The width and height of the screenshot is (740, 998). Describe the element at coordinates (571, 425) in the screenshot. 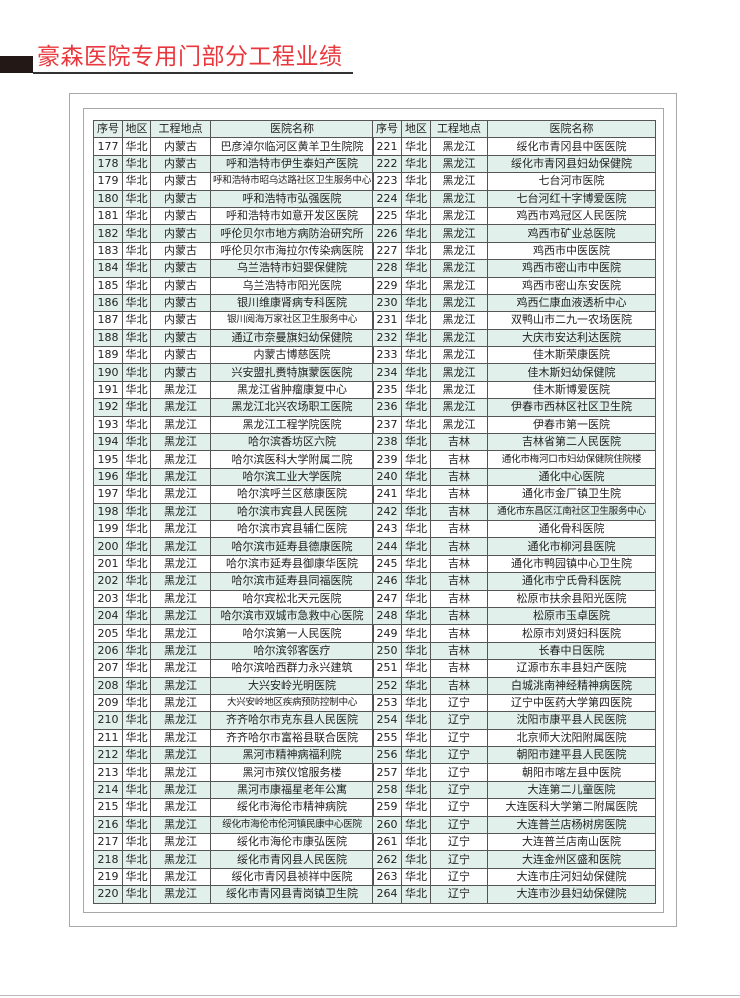

I see `cell-hospital-name: 伊春市第一医院` at that location.